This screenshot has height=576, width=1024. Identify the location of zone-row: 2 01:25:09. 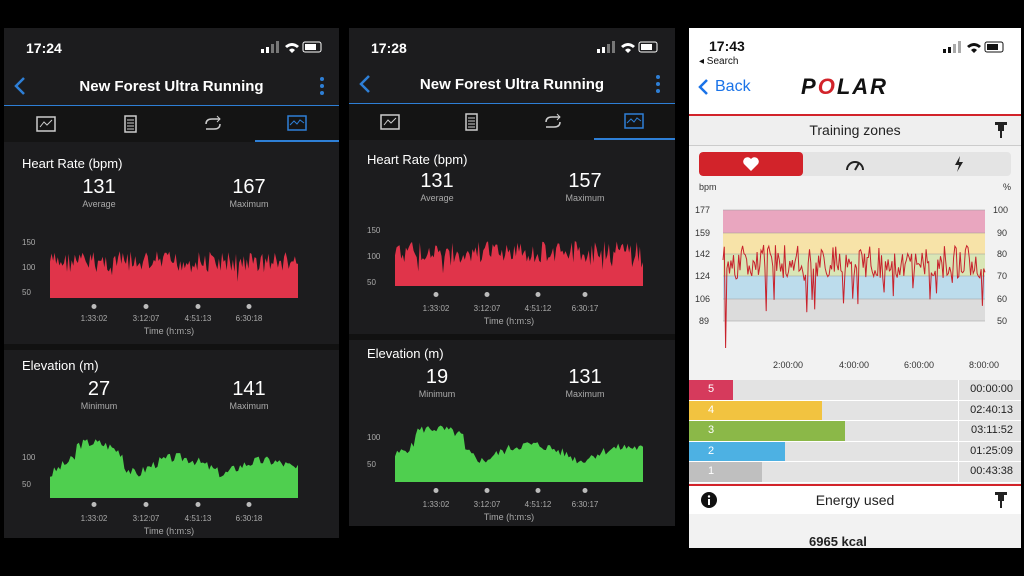
(855, 451).